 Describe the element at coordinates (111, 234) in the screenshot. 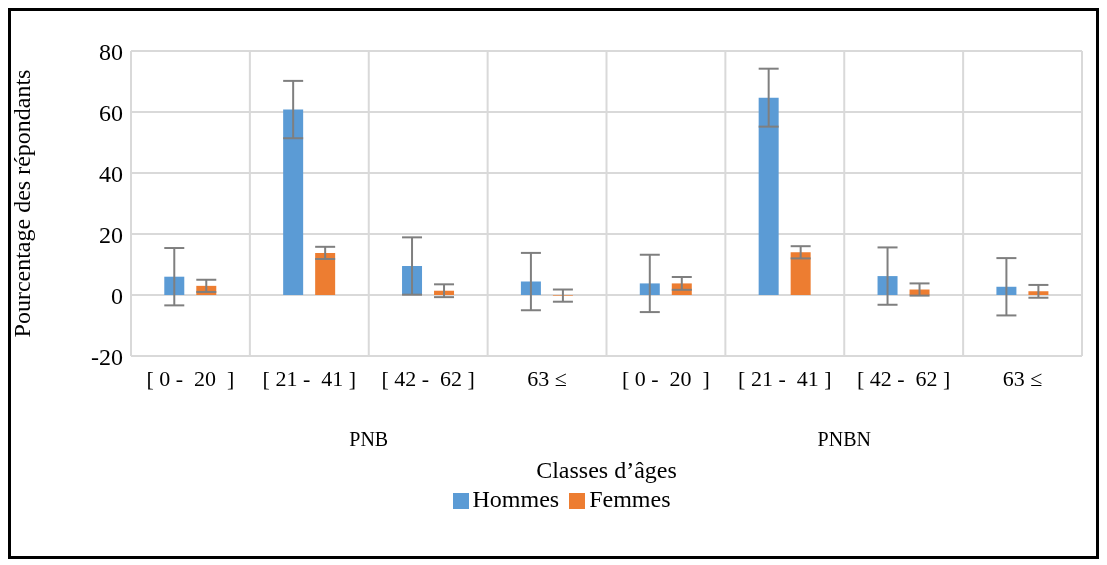

I see `y-tick-label: 20` at that location.